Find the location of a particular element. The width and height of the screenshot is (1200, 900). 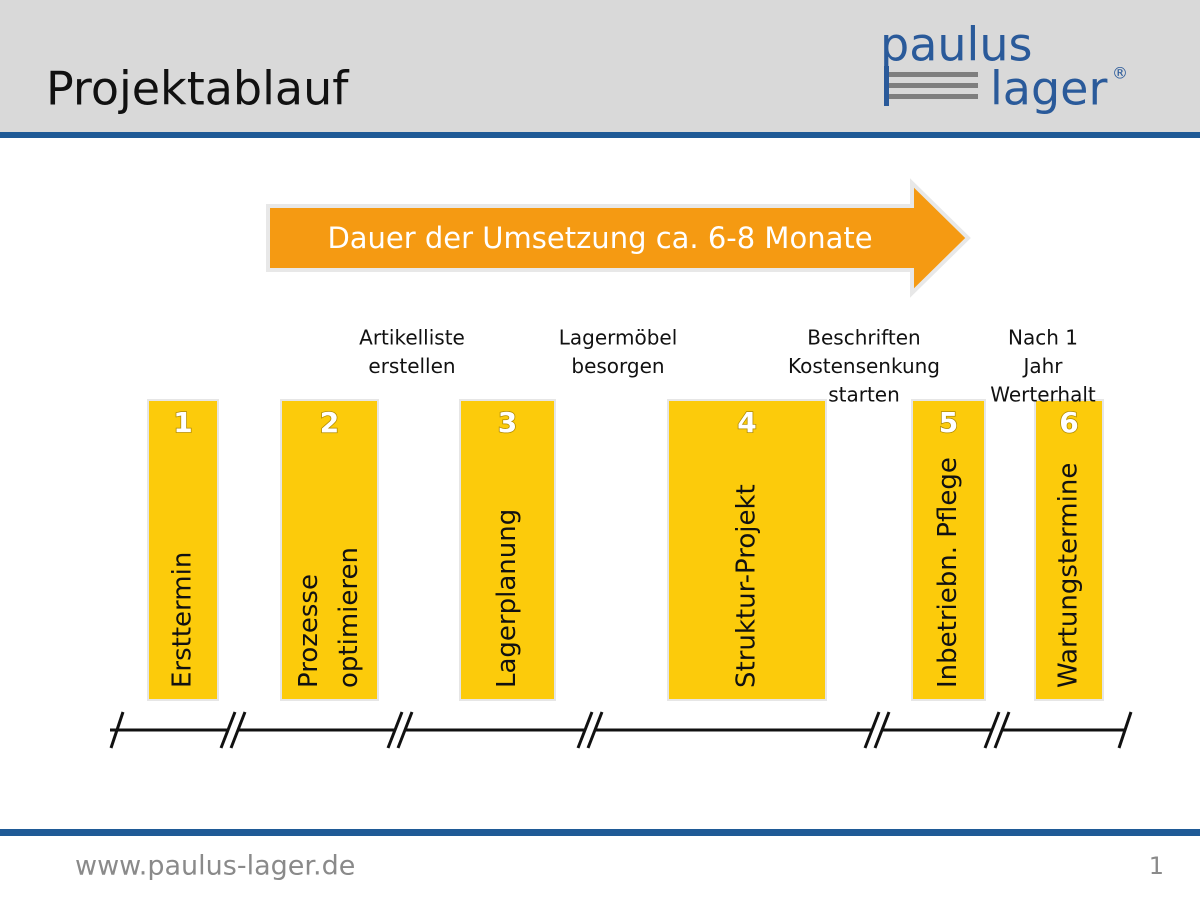

note-text: Lagermöbel is located at coordinates (618, 338).